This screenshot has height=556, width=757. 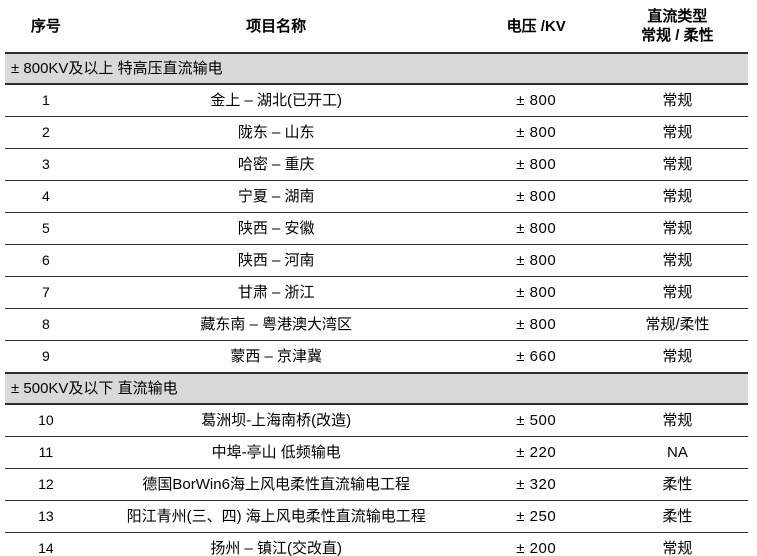 I want to click on row-number: 13, so click(x=46, y=516).